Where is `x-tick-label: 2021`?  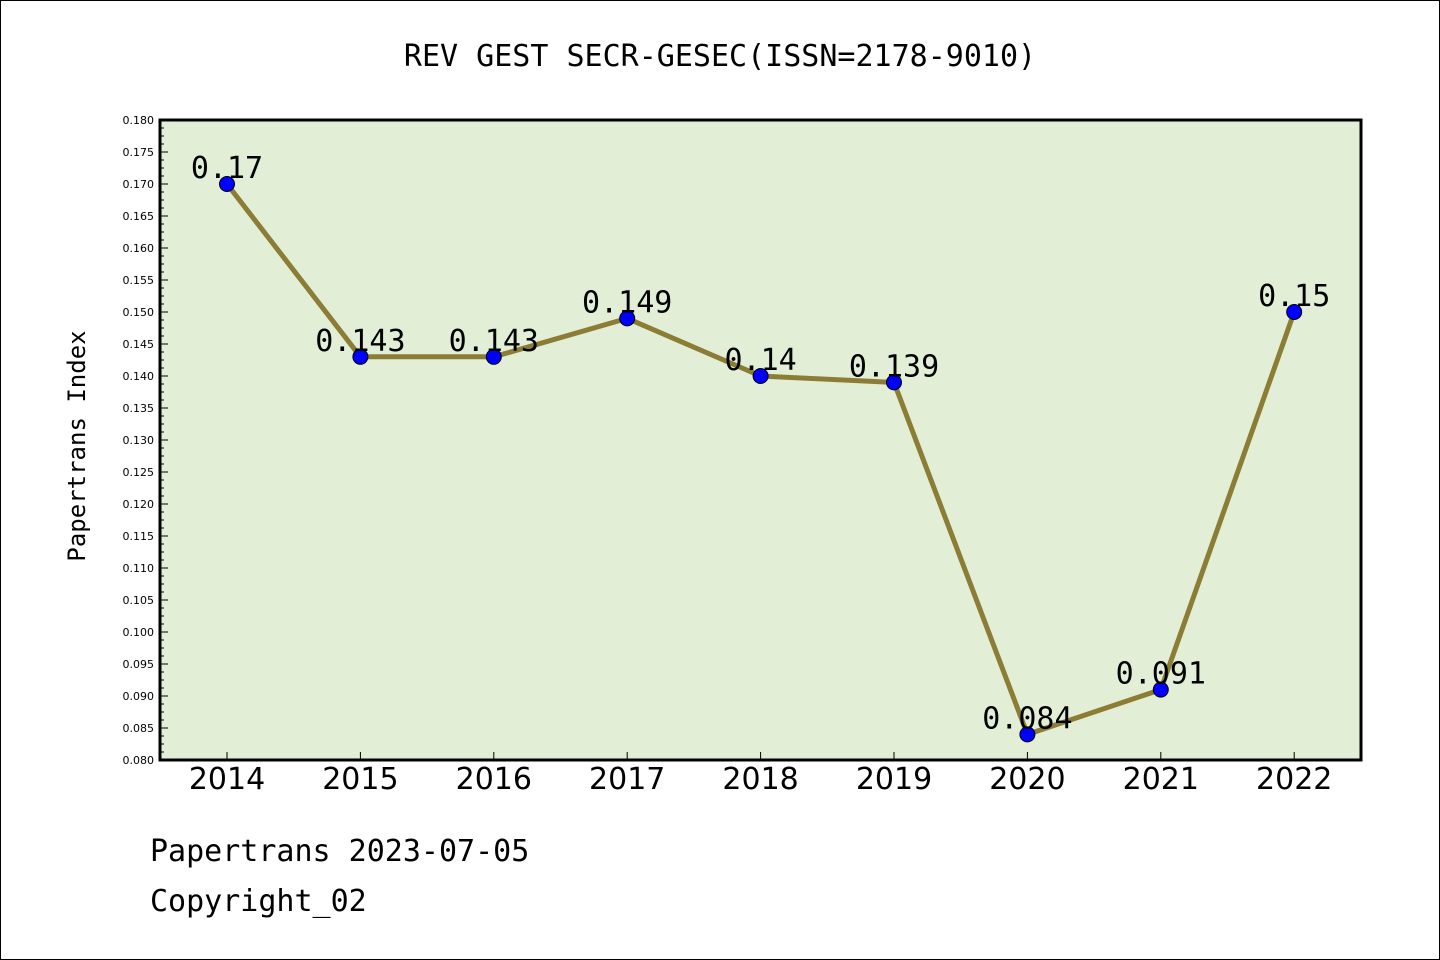 x-tick-label: 2021 is located at coordinates (1161, 779).